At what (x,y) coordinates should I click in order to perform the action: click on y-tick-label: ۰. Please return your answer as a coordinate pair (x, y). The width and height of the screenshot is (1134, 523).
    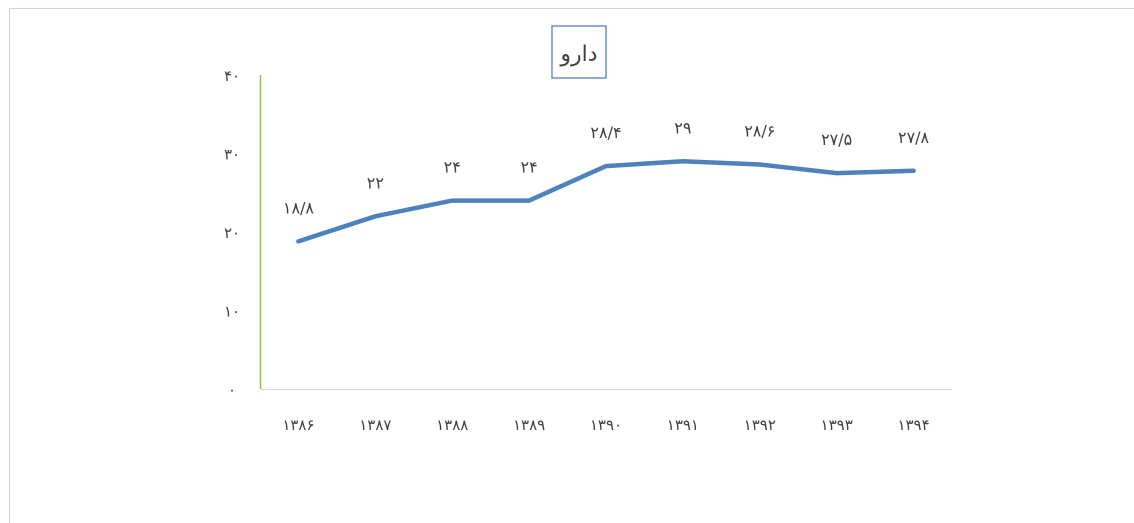
    Looking at the image, I should click on (232, 390).